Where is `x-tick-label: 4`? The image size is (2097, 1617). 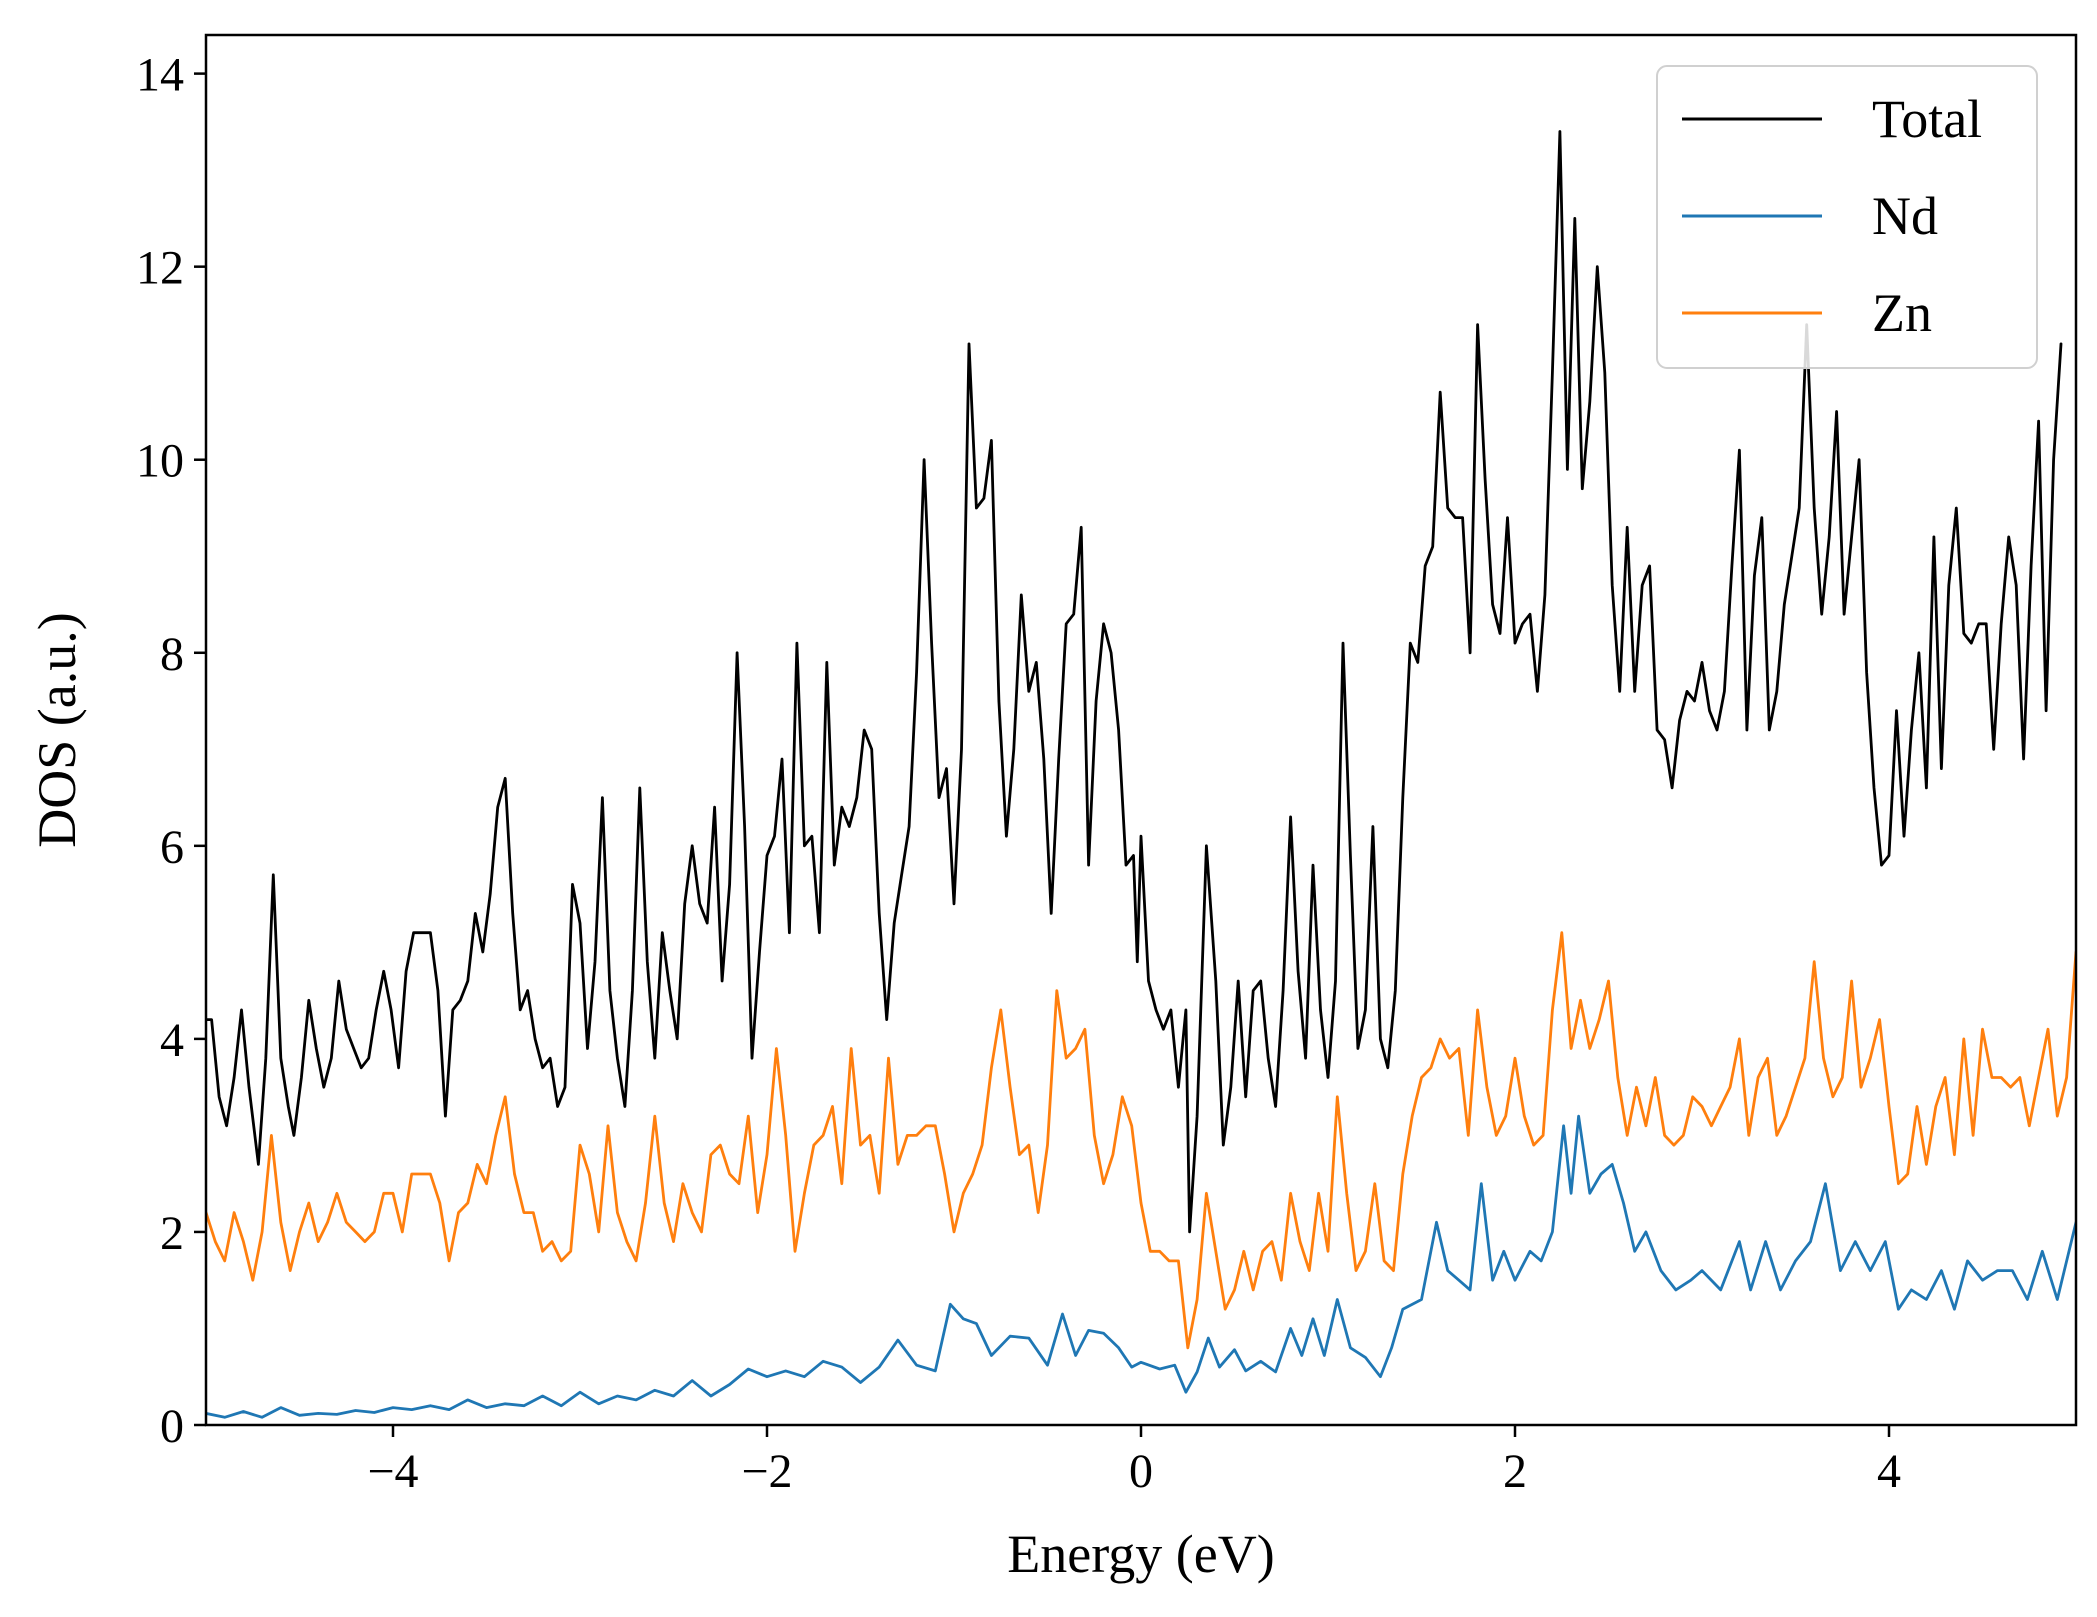 x-tick-label: 4 is located at coordinates (1889, 1471).